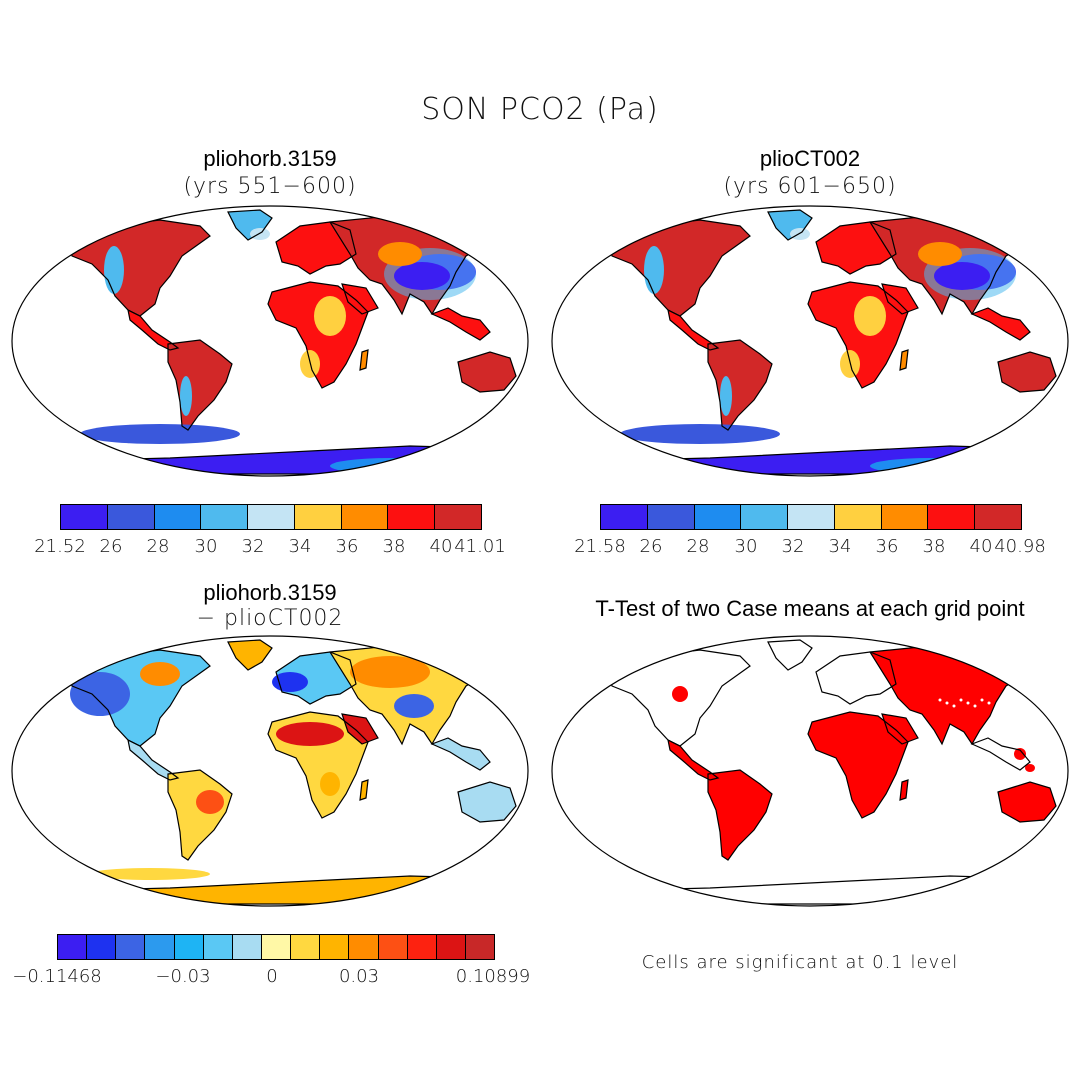 The height and width of the screenshot is (1080, 1080). Describe the element at coordinates (359, 976) in the screenshot. I see `colorbar-tick-label: 0.03` at that location.